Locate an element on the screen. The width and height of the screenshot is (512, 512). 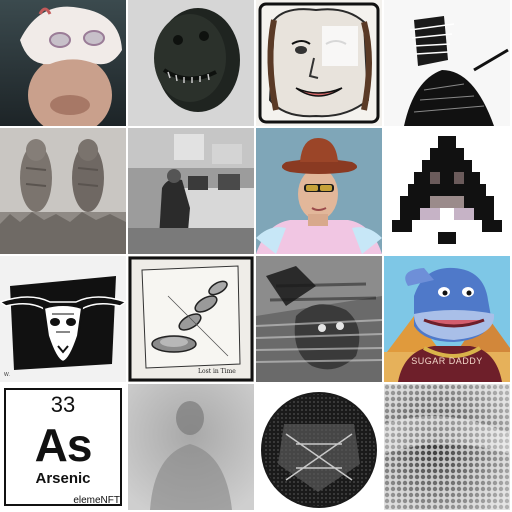
tile-glitch-cat is located at coordinates (319, 319).